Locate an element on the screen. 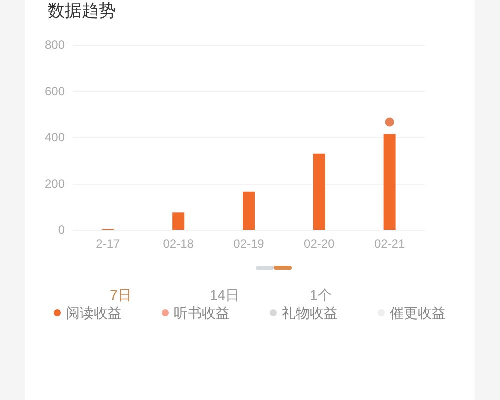  x-tick-label: 02-19 is located at coordinates (249, 244).